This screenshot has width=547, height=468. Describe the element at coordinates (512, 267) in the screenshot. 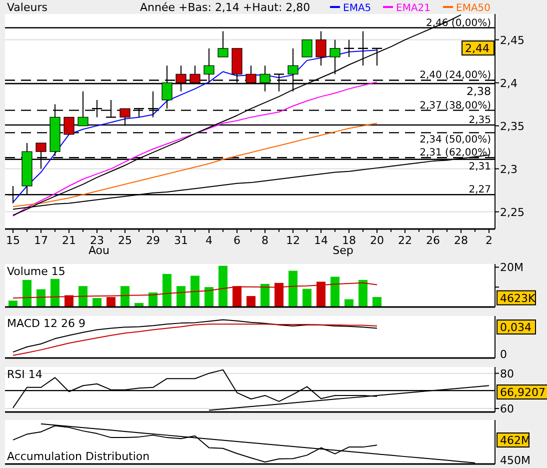

I see `y-tick-label: 20M` at that location.